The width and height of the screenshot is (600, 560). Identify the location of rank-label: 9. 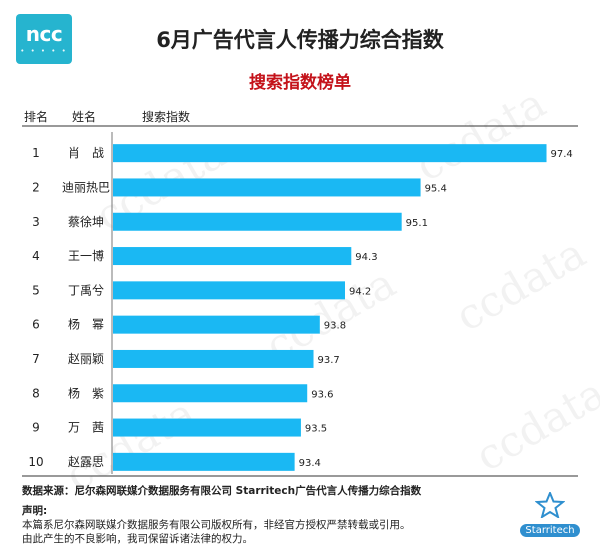
(36, 428).